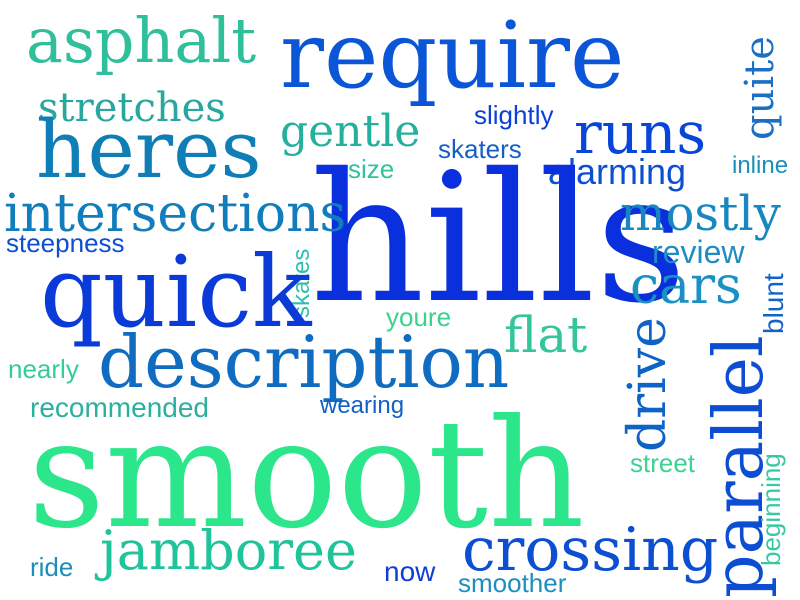 Image resolution: width=800 pixels, height=600 pixels. Describe the element at coordinates (304, 362) in the screenshot. I see `word-description: description` at that location.